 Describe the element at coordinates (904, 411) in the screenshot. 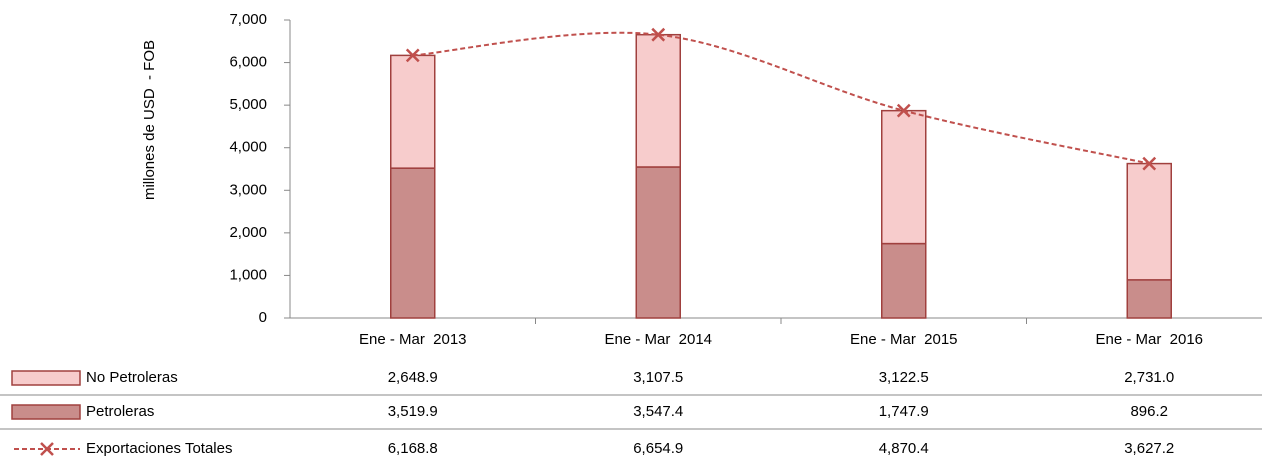

I see `table-value: 1,747.9` at that location.